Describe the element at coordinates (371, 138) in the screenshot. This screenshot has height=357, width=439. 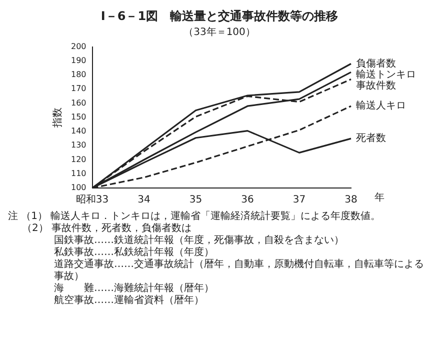
I see `series-label: 死者数` at that location.